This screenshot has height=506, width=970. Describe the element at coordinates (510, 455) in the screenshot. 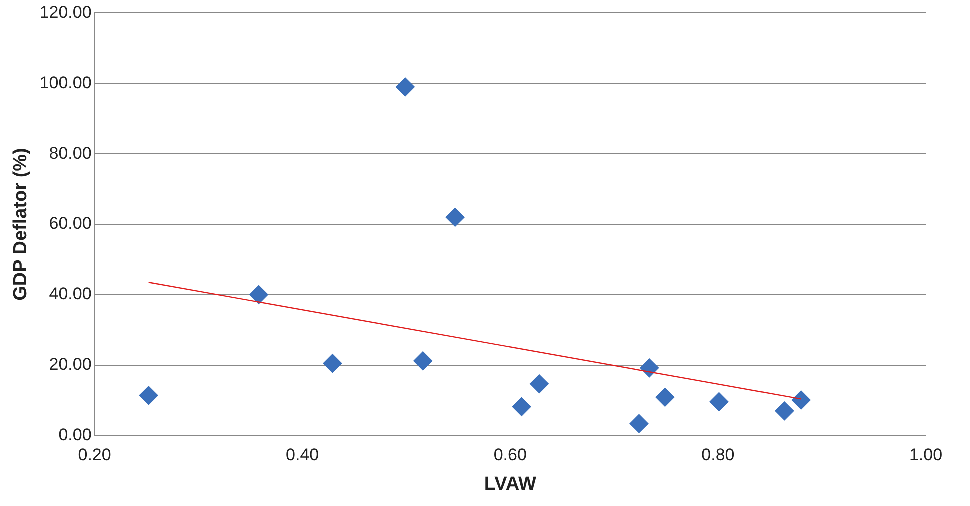

I see `x-tick-label: 0.60` at that location.